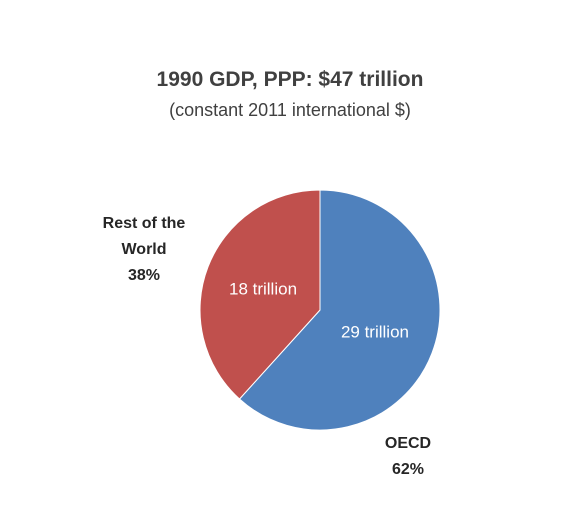 The width and height of the screenshot is (580, 523). Describe the element at coordinates (408, 457) in the screenshot. I see `oecd-label: OECD 62%` at that location.